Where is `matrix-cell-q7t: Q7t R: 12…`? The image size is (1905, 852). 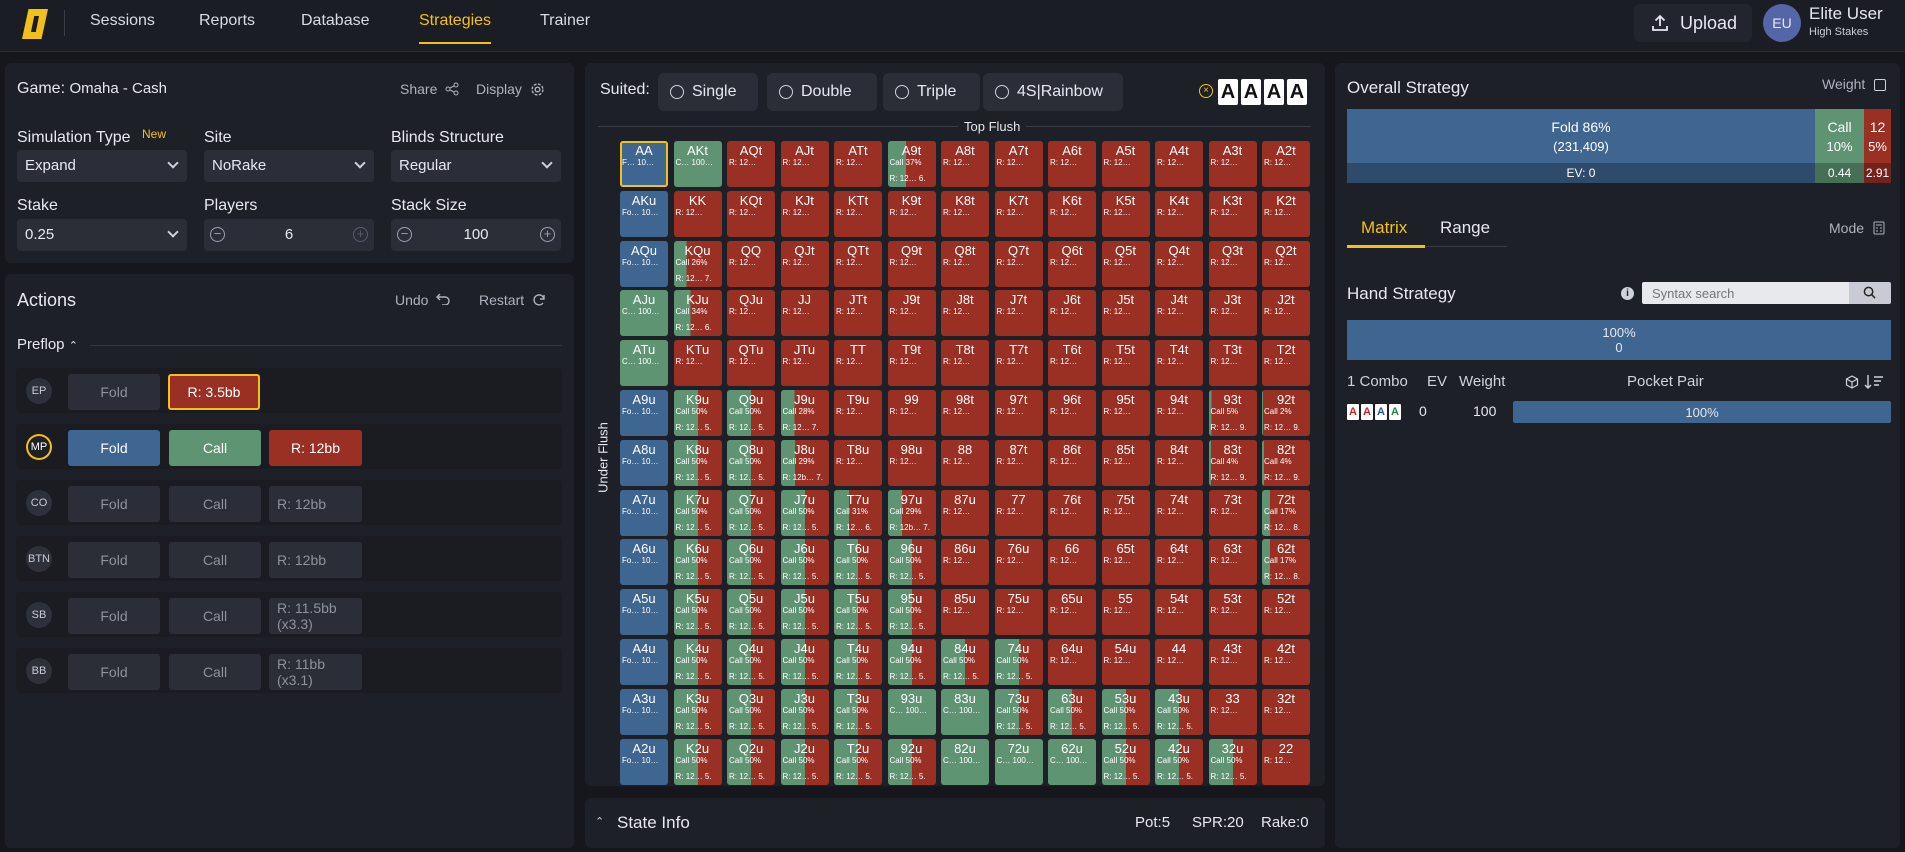
matrix-cell-q7t: Q7t R: 12… is located at coordinates (1018, 263).